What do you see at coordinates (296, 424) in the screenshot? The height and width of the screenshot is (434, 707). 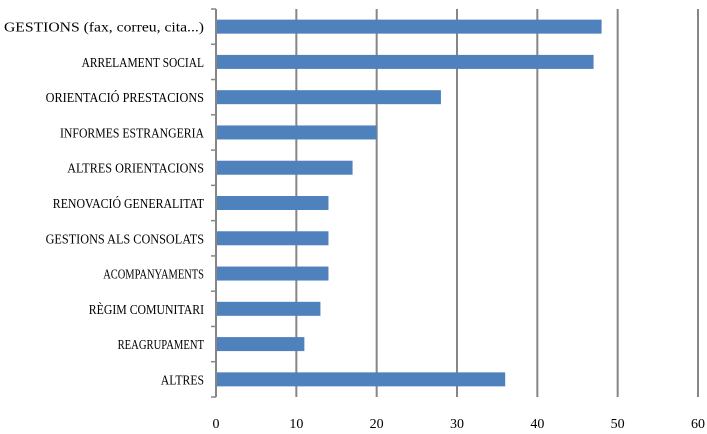 I see `x-tick-label: 10` at bounding box center [296, 424].